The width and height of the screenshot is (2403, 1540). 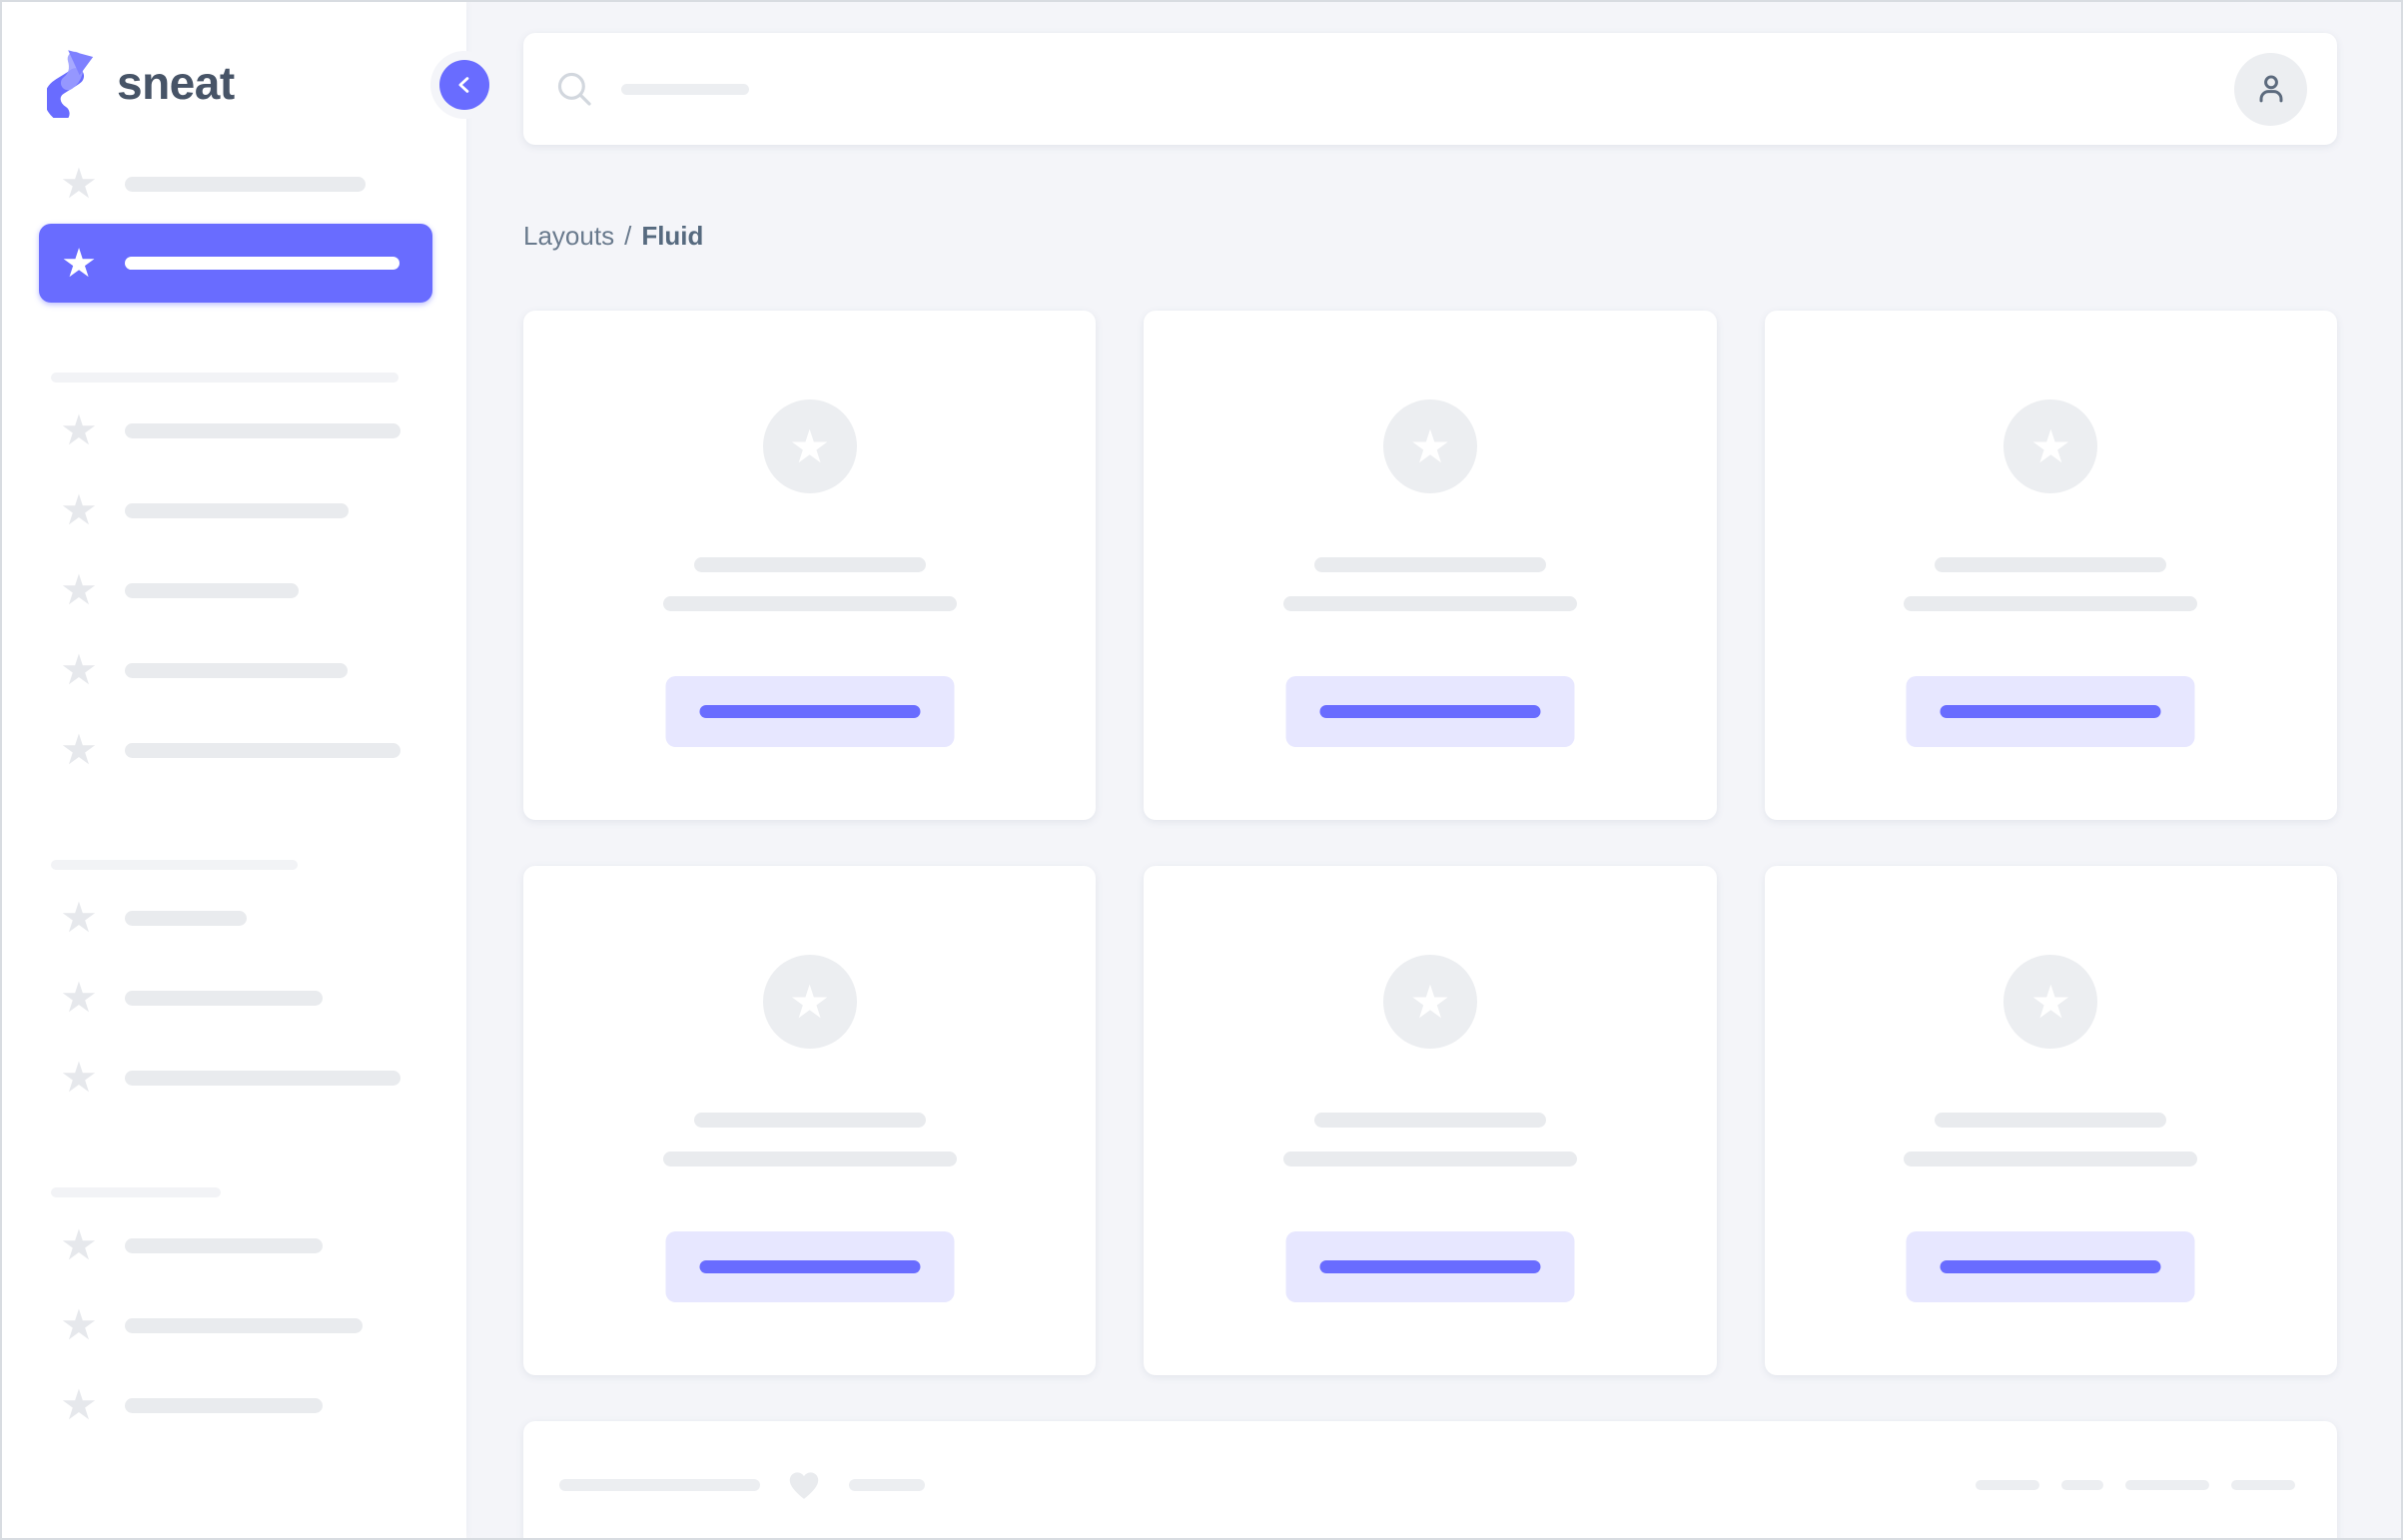 What do you see at coordinates (72, 83) in the screenshot?
I see `sneat-logo-icon` at bounding box center [72, 83].